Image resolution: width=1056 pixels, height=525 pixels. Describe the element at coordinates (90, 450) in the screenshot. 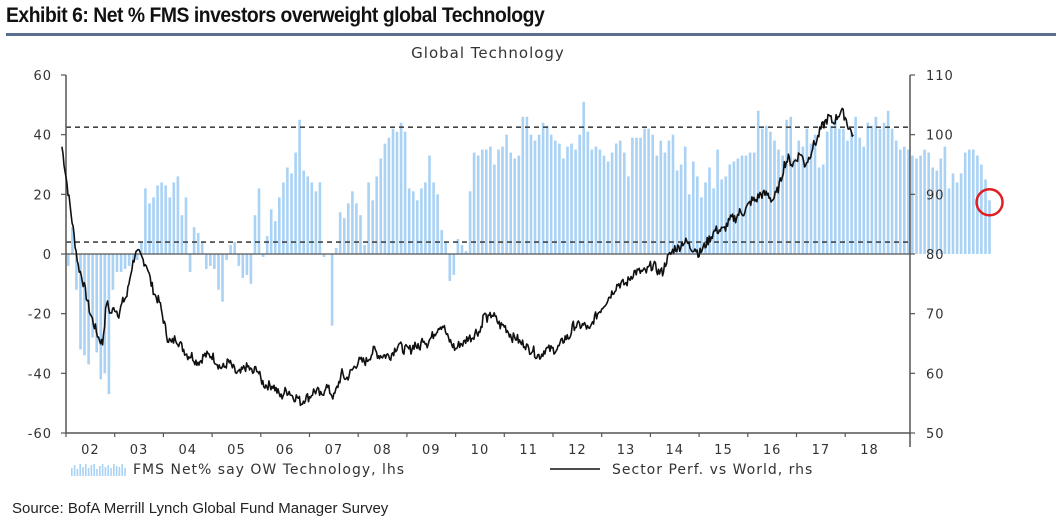

I see `x-tick-label: 02` at that location.